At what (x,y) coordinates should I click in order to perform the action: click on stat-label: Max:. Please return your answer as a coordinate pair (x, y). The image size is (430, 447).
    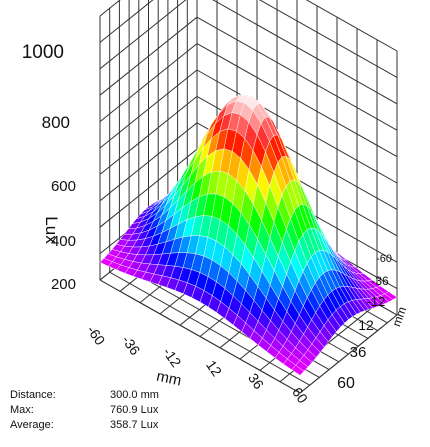
    Looking at the image, I should click on (22, 410).